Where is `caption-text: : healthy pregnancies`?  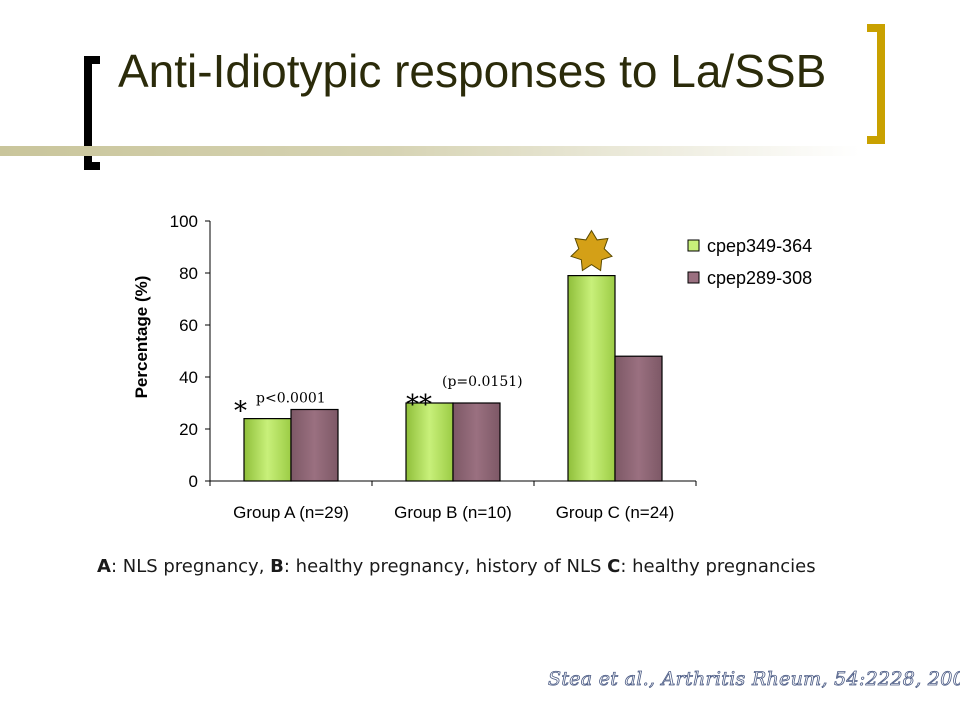 caption-text: : healthy pregnancies is located at coordinates (718, 566).